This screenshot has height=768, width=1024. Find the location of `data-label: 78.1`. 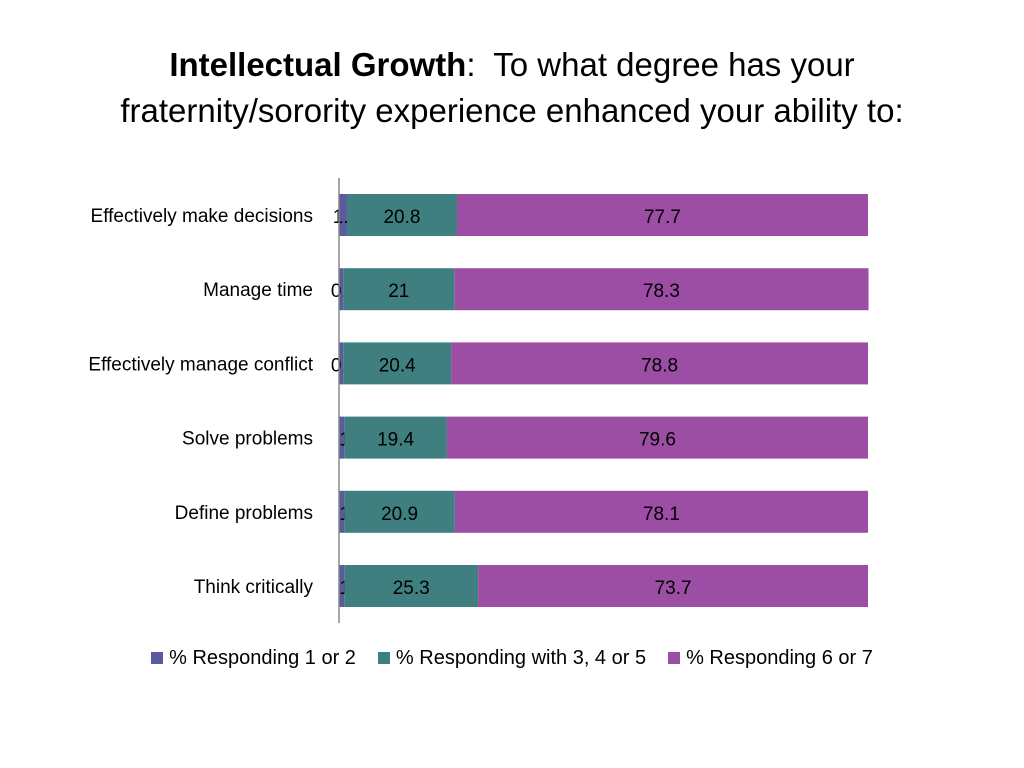

data-label: 78.1 is located at coordinates (661, 514).